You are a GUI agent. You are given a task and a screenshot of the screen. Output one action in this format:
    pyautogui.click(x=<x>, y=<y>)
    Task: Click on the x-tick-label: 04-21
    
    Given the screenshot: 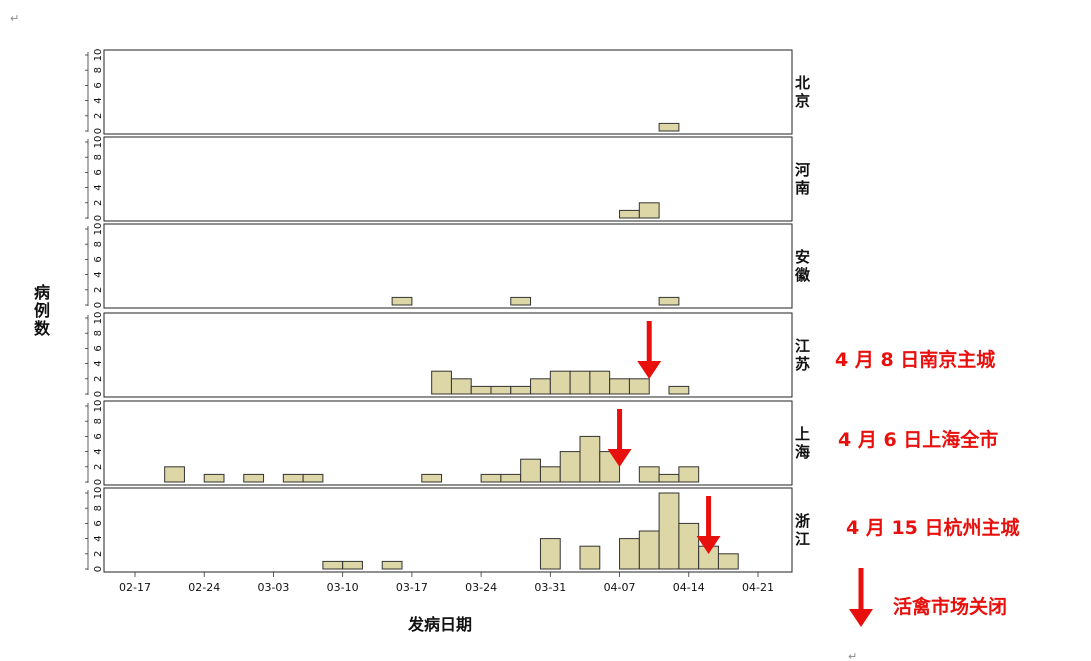 What is the action you would take?
    pyautogui.click(x=758, y=587)
    